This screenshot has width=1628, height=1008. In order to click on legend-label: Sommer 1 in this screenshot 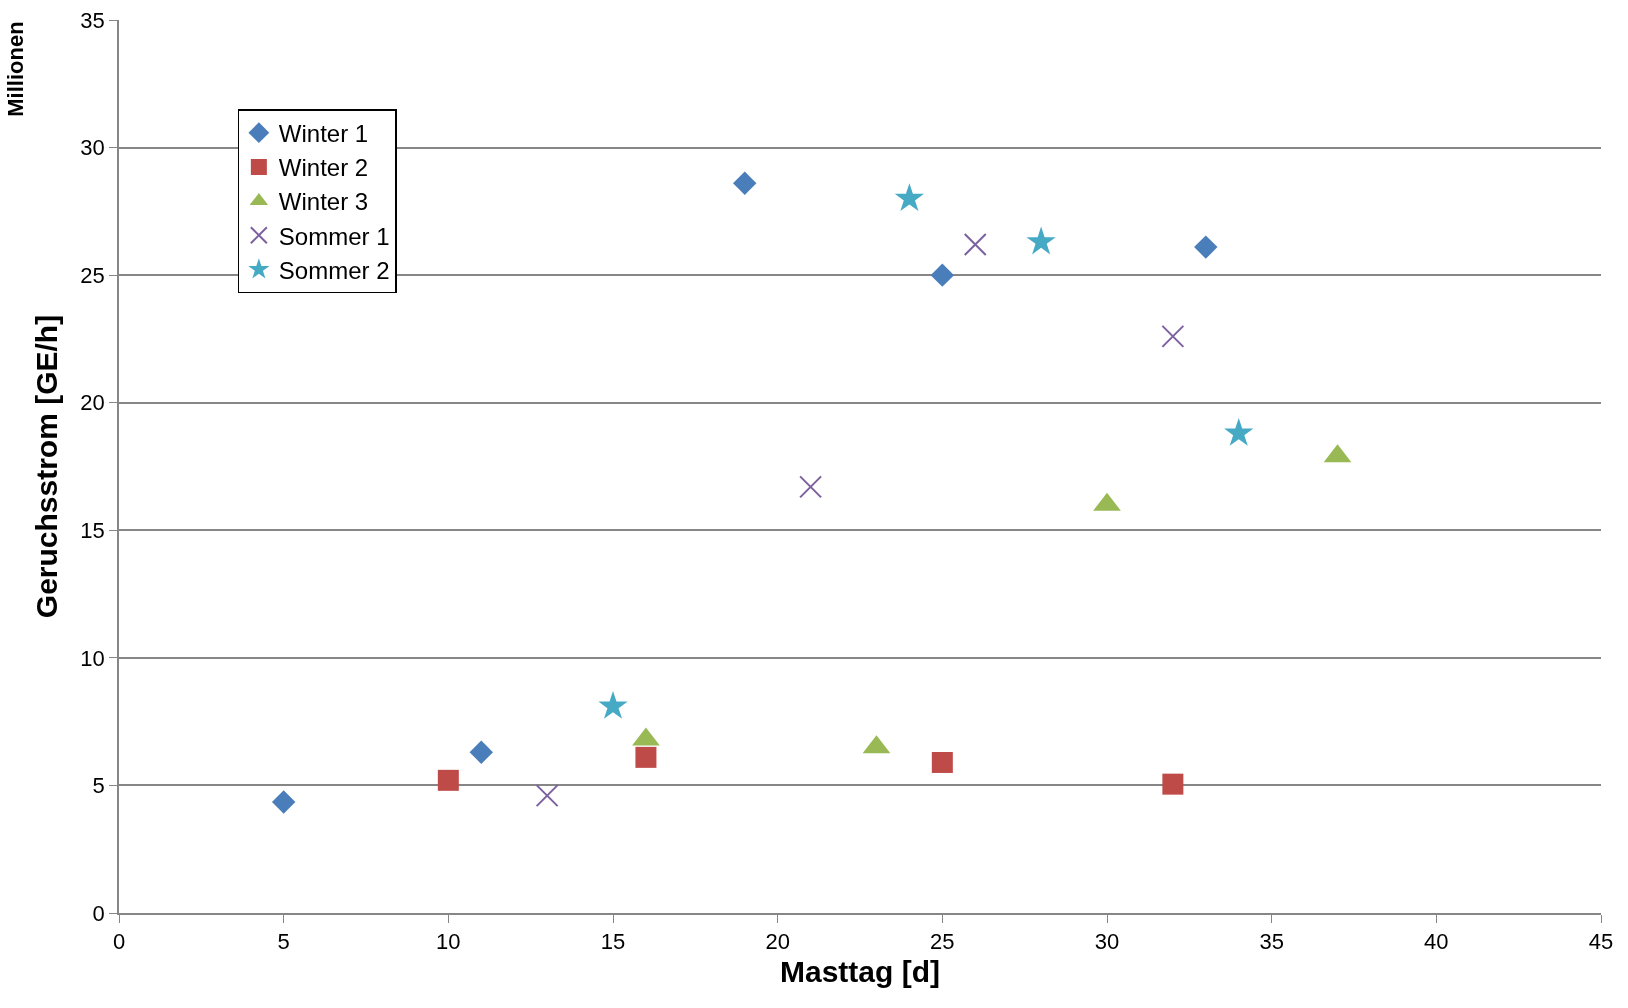, I will do `click(334, 236)`.